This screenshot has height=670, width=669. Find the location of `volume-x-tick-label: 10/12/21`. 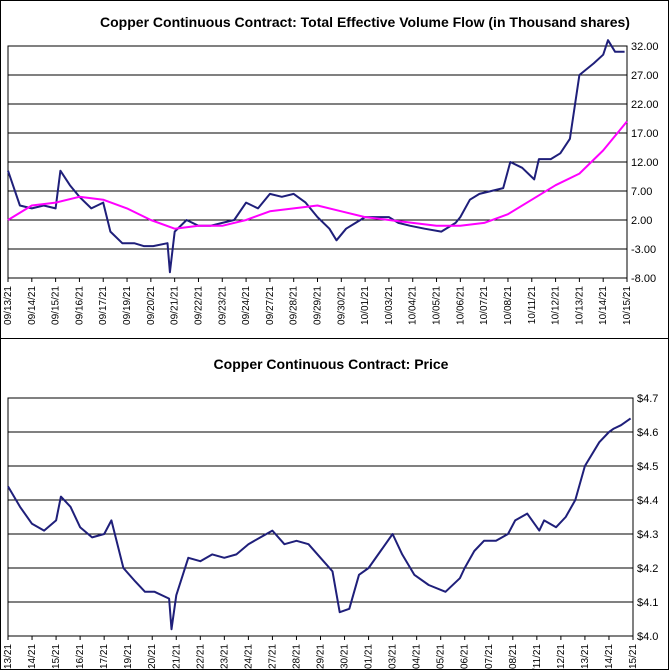

volume-x-tick-label: 10/12/21 is located at coordinates (556, 305).